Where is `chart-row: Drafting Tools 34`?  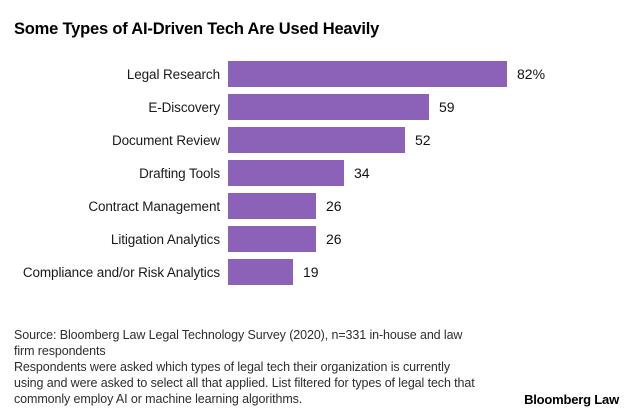
chart-row: Drafting Tools 34 is located at coordinates (316, 173).